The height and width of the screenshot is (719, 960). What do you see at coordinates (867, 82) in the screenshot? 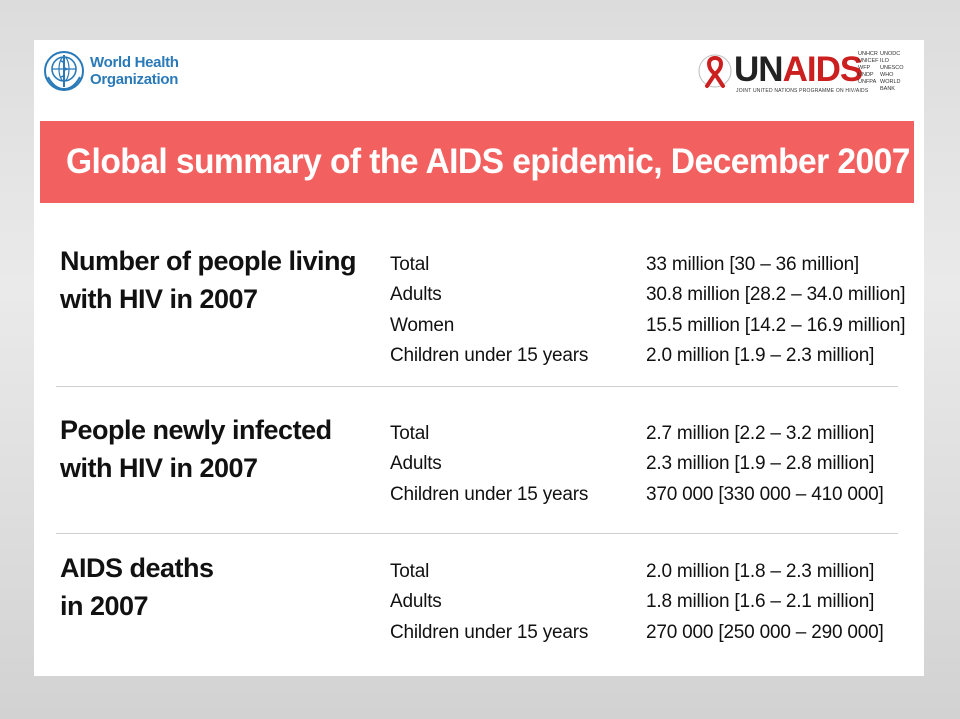
I see `partner-name: UNFPA` at bounding box center [867, 82].